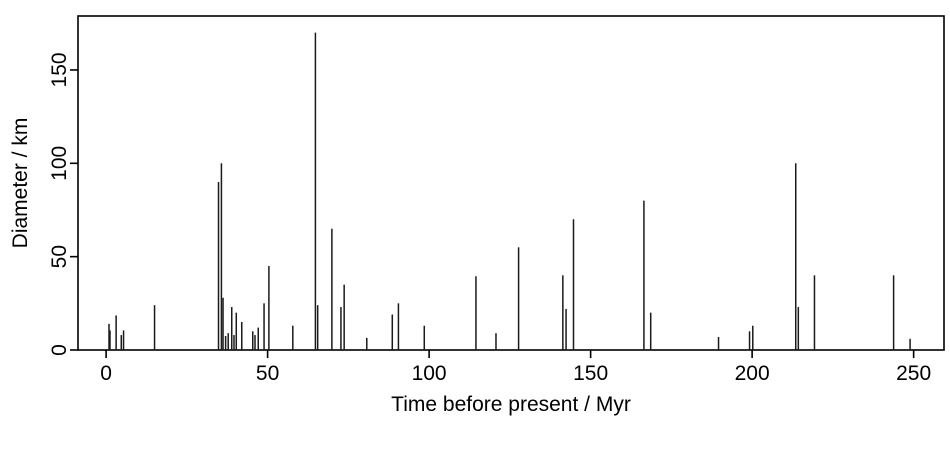 This screenshot has height=450, width=950. What do you see at coordinates (752, 373) in the screenshot?
I see `x-tick-label: 200` at bounding box center [752, 373].